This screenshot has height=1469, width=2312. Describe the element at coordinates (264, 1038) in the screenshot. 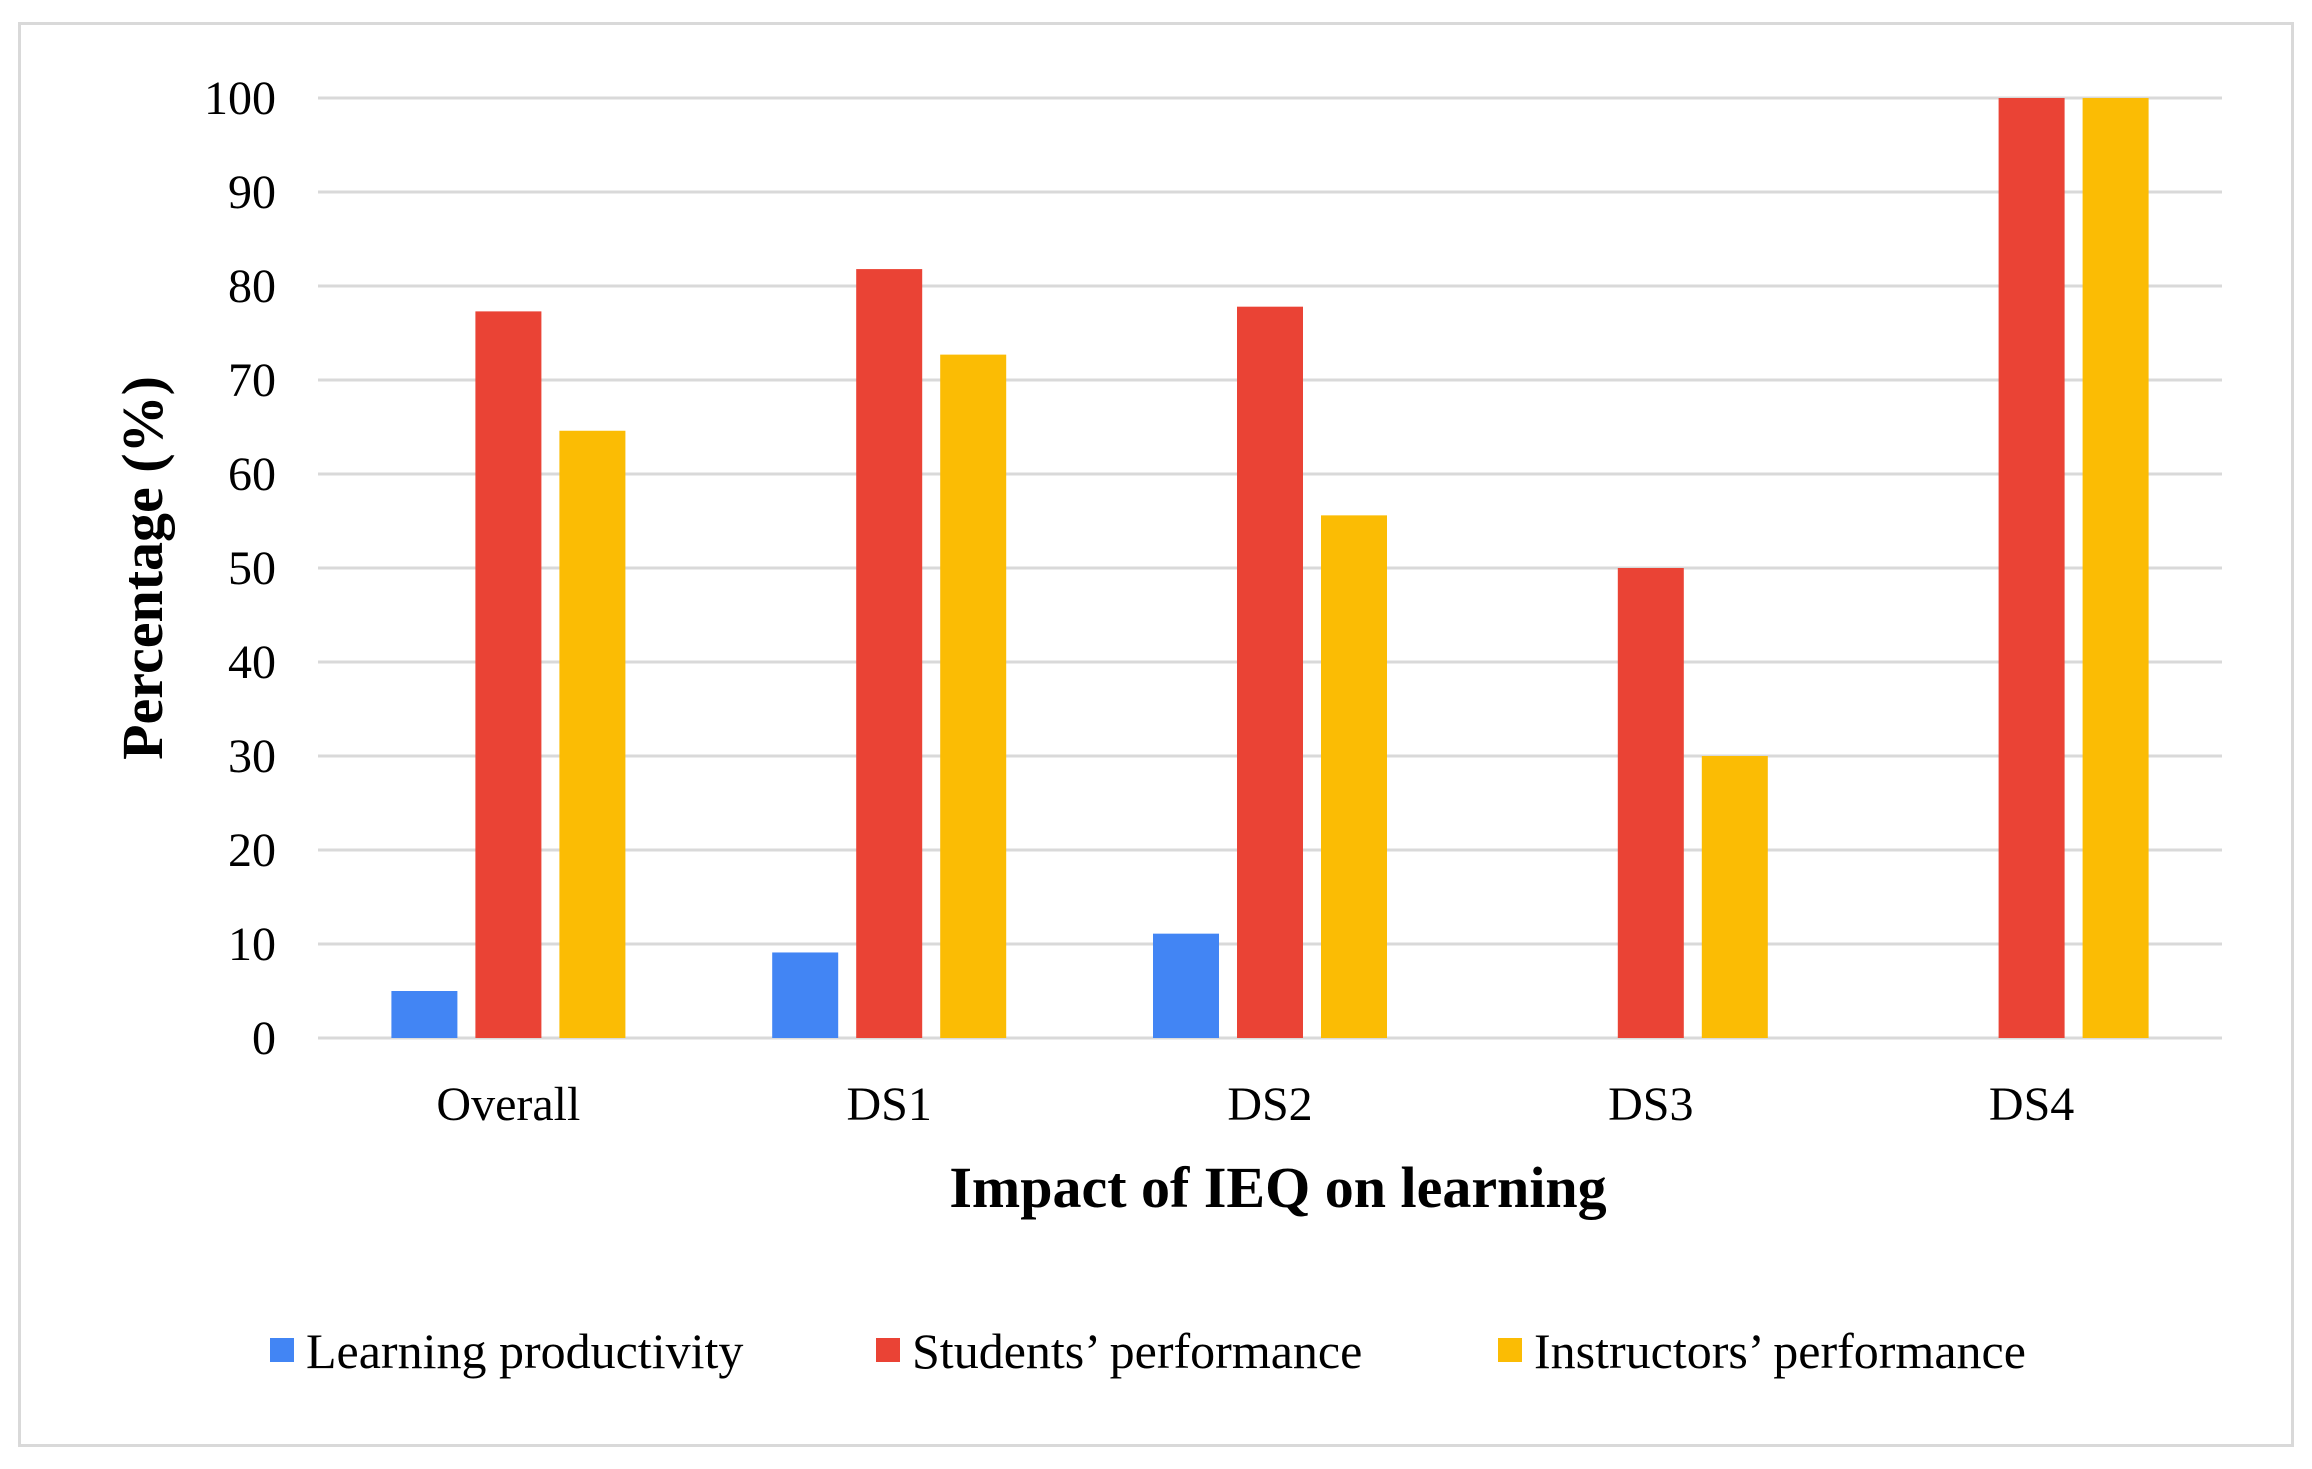

I see `y-tick-label: 0` at that location.